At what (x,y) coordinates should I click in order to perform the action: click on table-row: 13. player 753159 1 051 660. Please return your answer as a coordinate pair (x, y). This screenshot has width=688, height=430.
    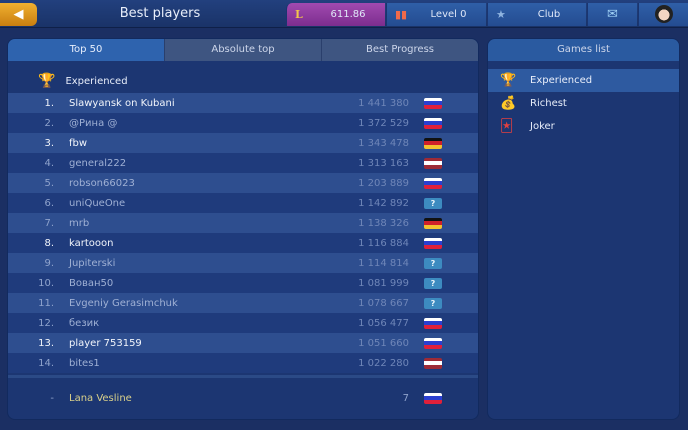
    Looking at the image, I should click on (243, 343).